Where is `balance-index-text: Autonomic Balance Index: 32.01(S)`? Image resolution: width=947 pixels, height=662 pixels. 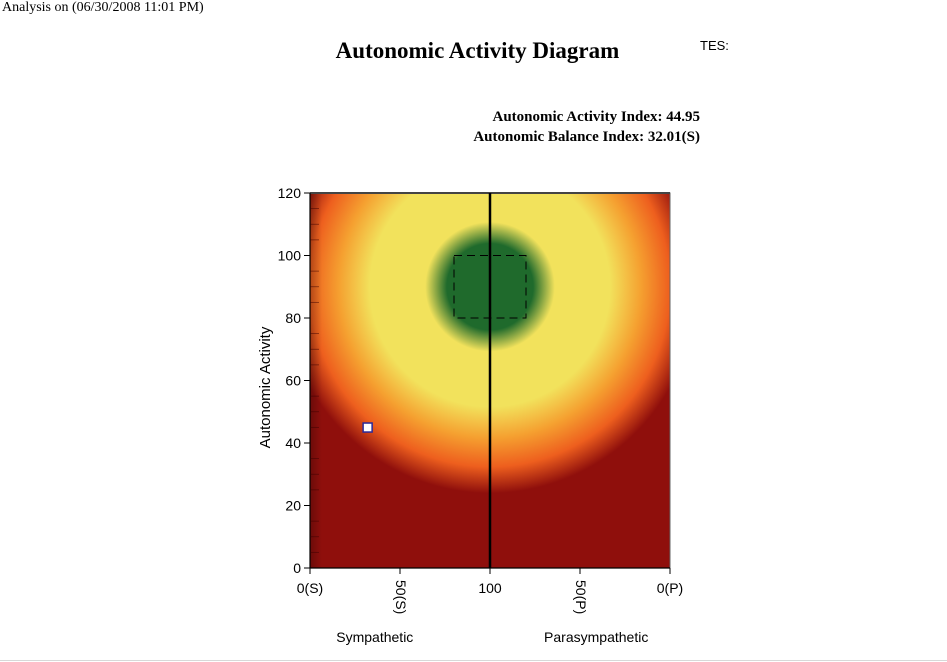 balance-index-text: Autonomic Balance Index: 32.01(S) is located at coordinates (586, 137).